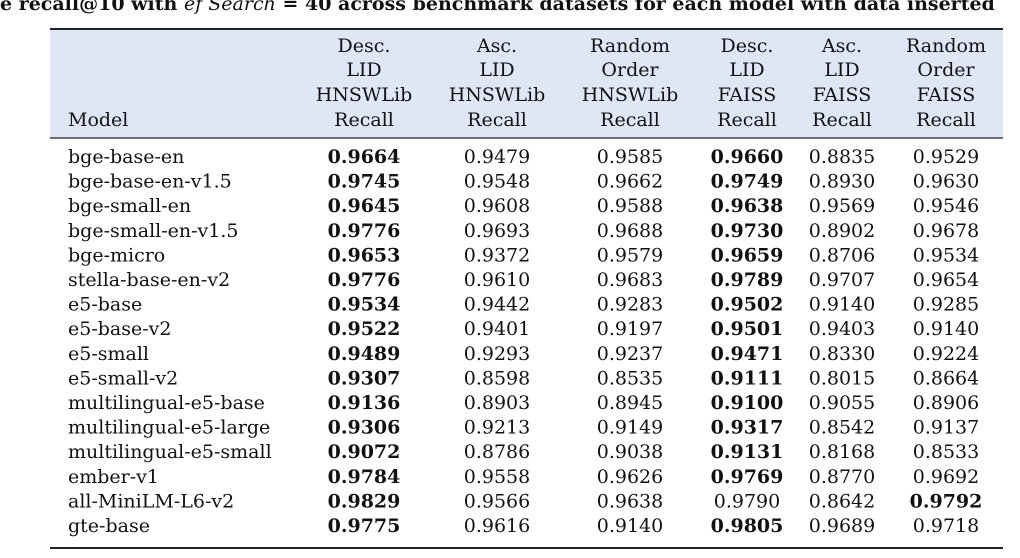  Describe the element at coordinates (630, 329) in the screenshot. I see `recall-value: 0.9197` at that location.